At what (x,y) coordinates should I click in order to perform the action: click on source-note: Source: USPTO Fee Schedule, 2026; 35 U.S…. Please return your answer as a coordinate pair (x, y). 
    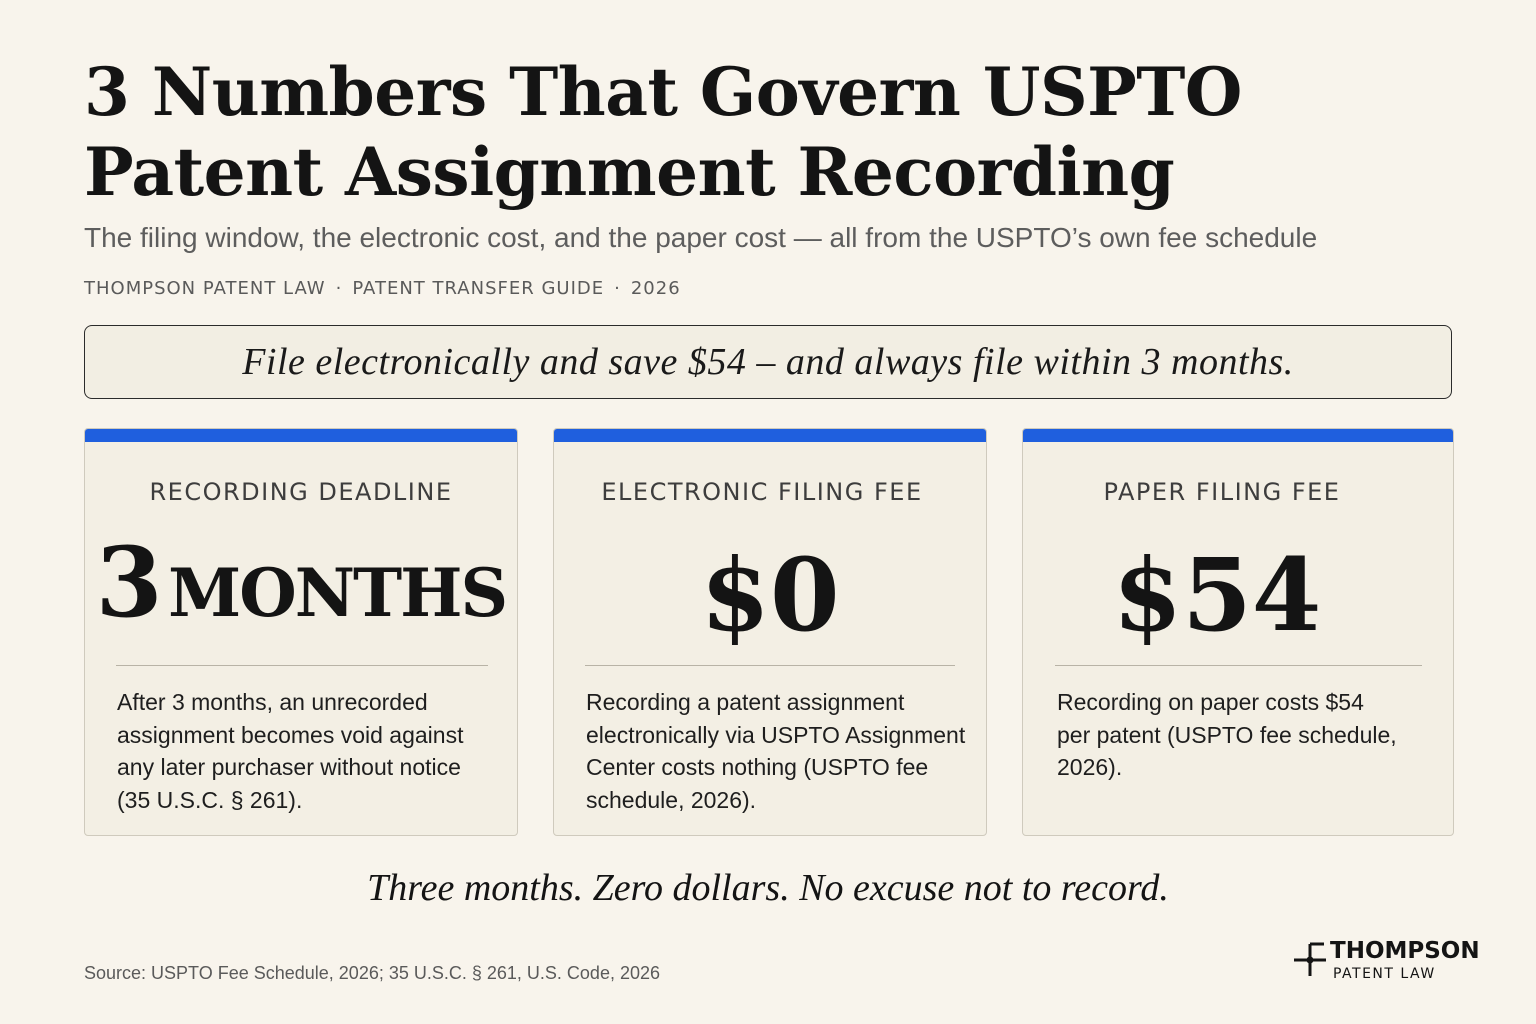
    Looking at the image, I should click on (372, 973).